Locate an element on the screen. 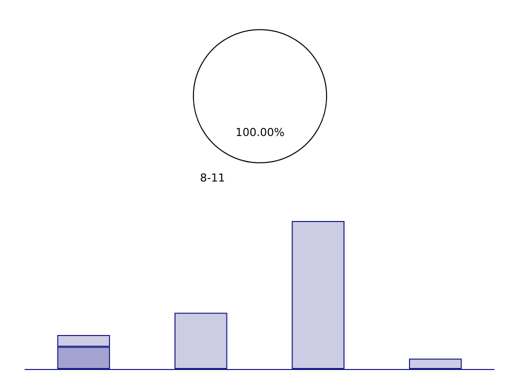  slice-label: 8-11 is located at coordinates (212, 177).